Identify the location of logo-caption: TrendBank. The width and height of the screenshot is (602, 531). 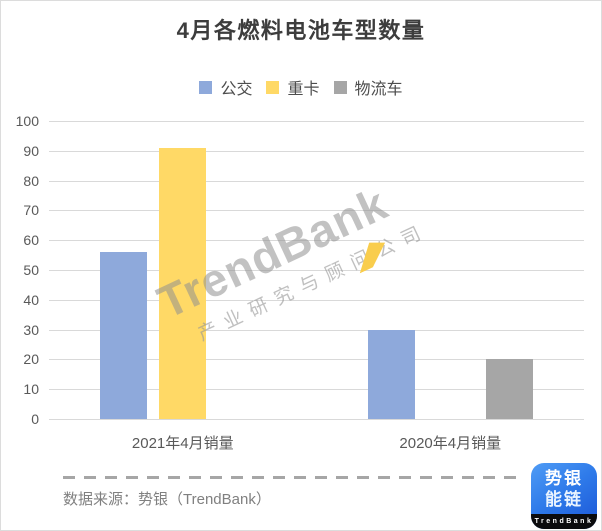
(564, 521).